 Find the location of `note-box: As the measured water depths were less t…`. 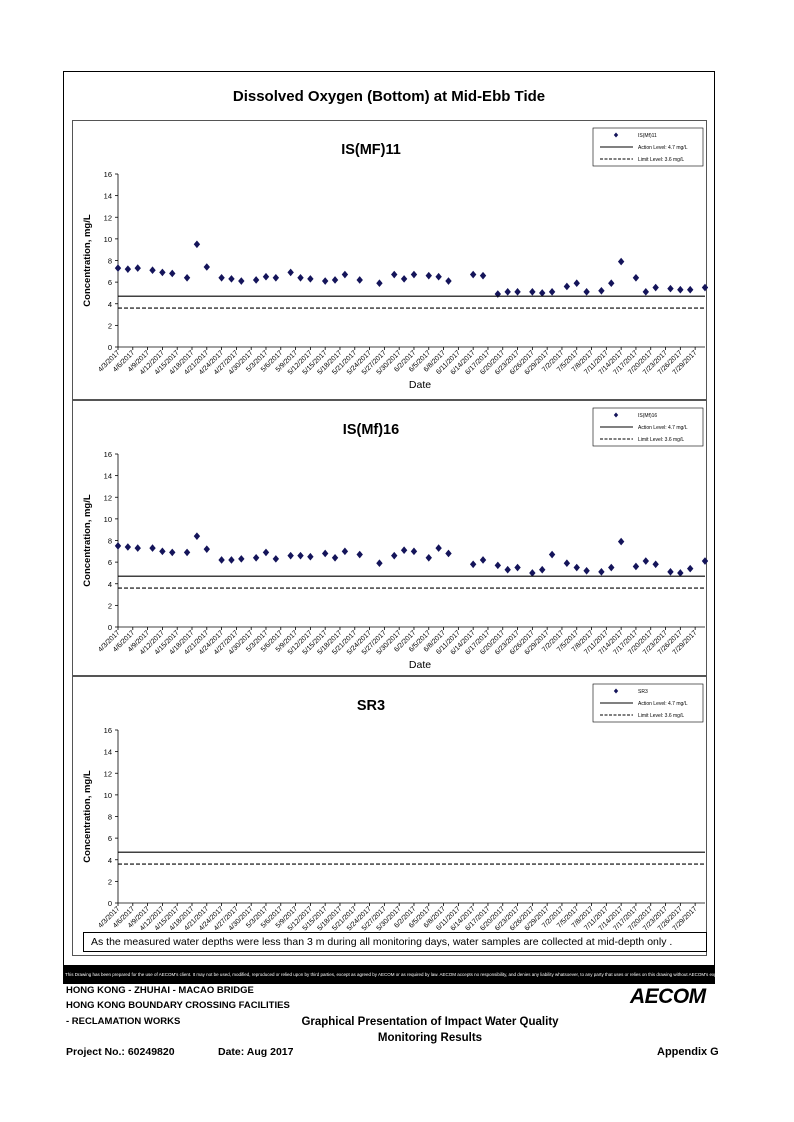

note-box: As the measured water depths were less t… is located at coordinates (395, 942).